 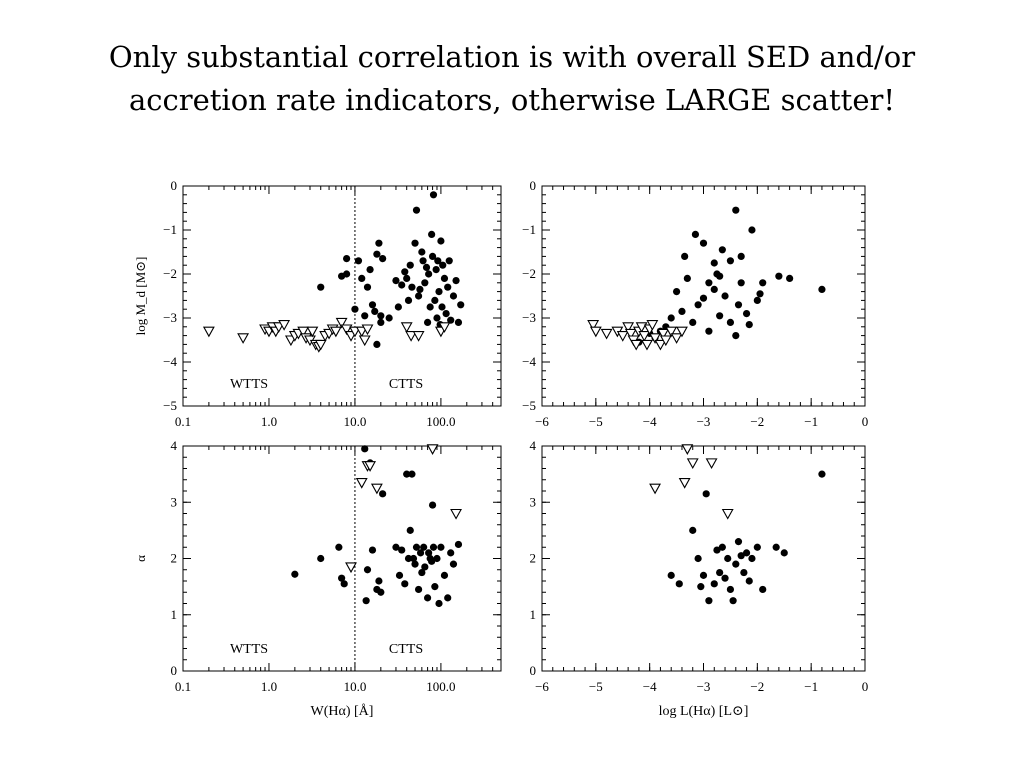 What do you see at coordinates (317, 578) in the screenshot?
I see `panel-bottom-left: 0.1 1.0 10.0 100.0 0 1 2 3 4 WTTS CTTS α W(Hα) [Å]` at bounding box center [317, 578].